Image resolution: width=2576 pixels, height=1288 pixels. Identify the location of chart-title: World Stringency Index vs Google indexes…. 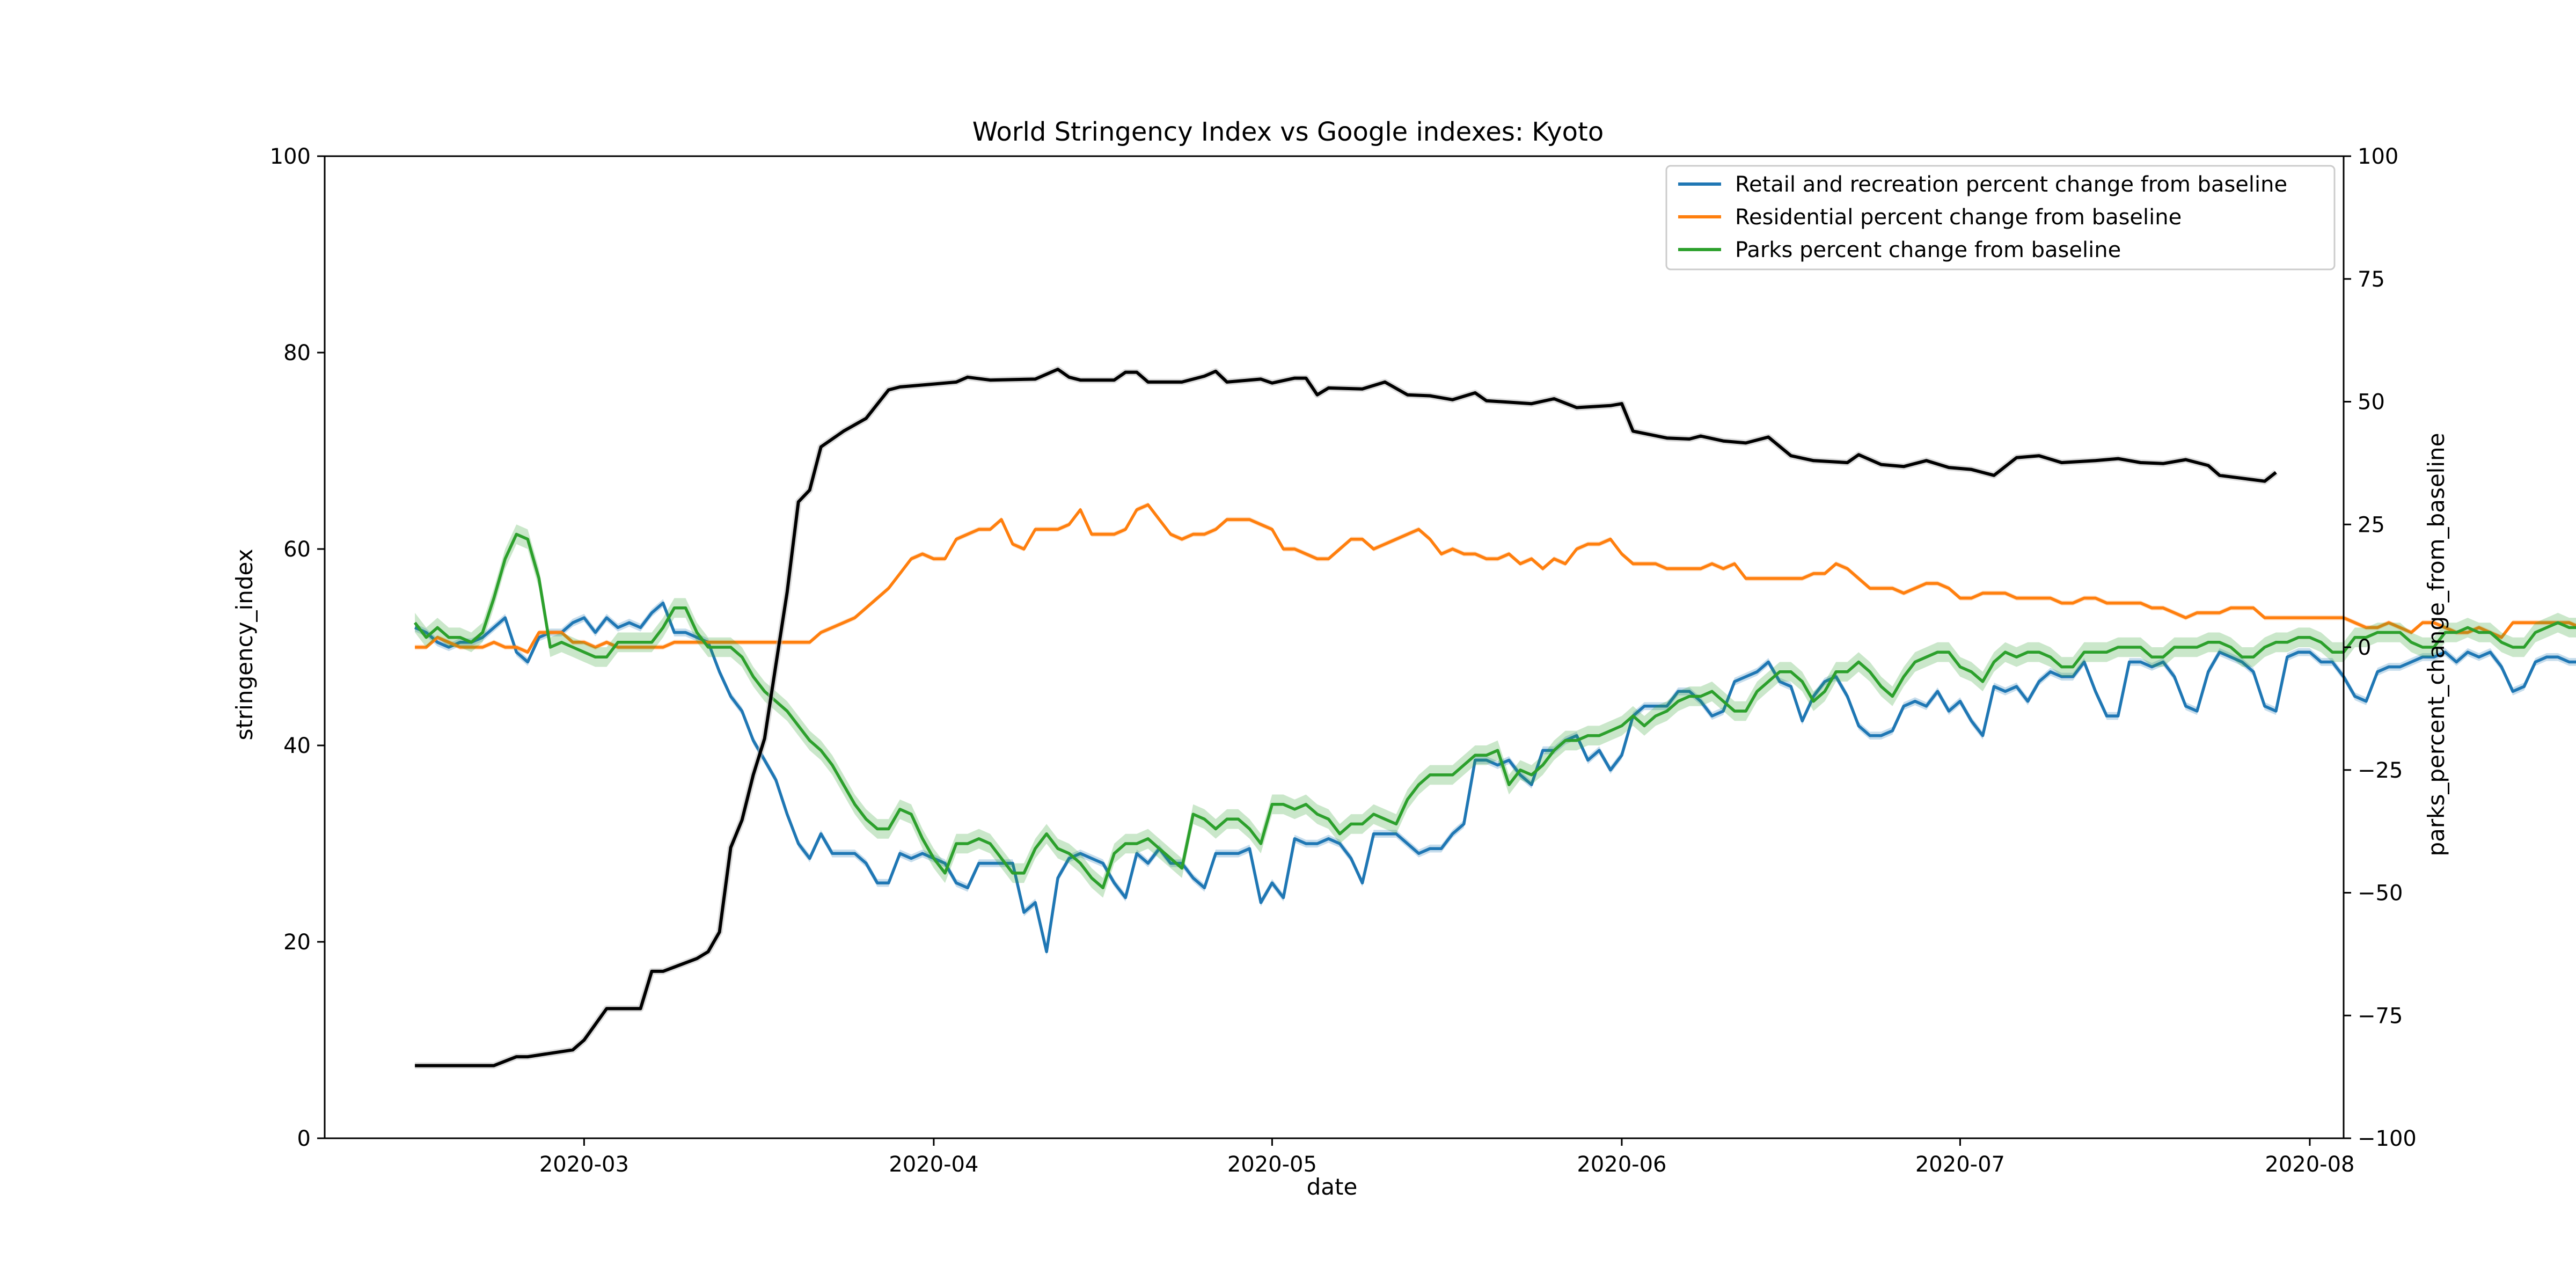
(1288, 132).